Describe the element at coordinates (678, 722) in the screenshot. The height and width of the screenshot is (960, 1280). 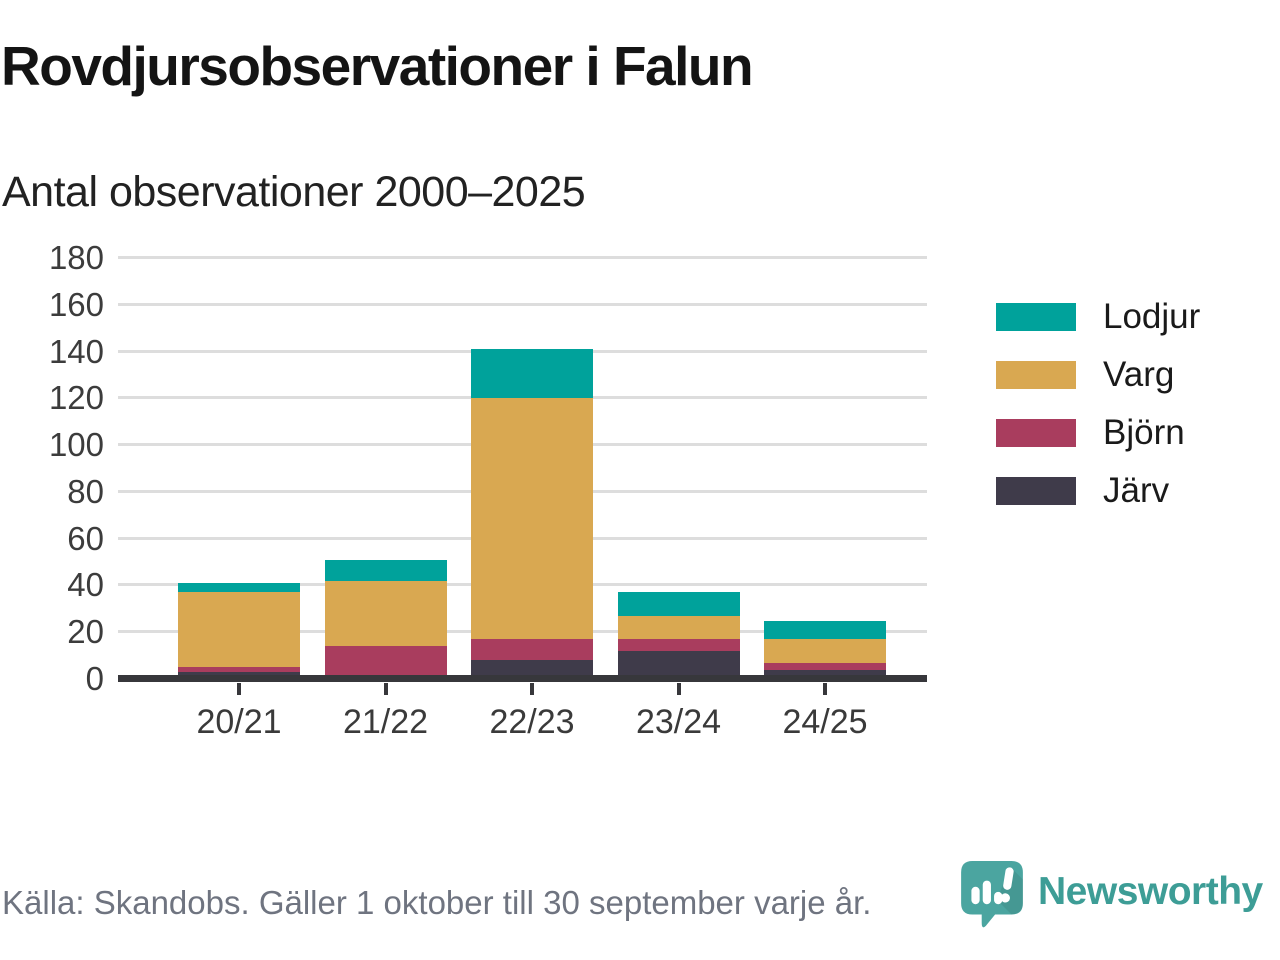
I see `x-axis-label: 23/24` at that location.